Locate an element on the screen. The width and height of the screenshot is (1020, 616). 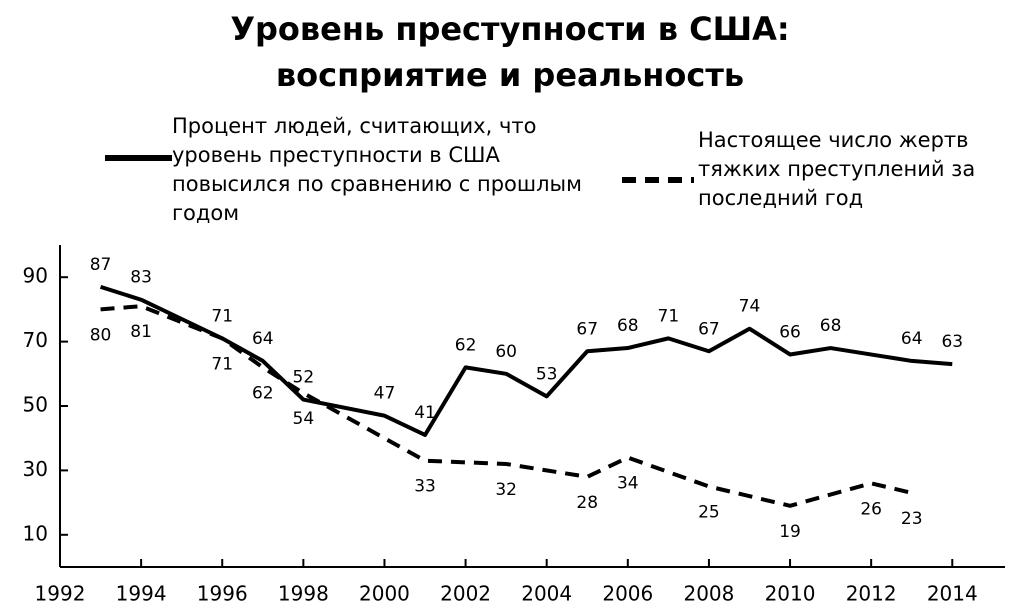
x-tick-label: 2012 is located at coordinates (871, 594).